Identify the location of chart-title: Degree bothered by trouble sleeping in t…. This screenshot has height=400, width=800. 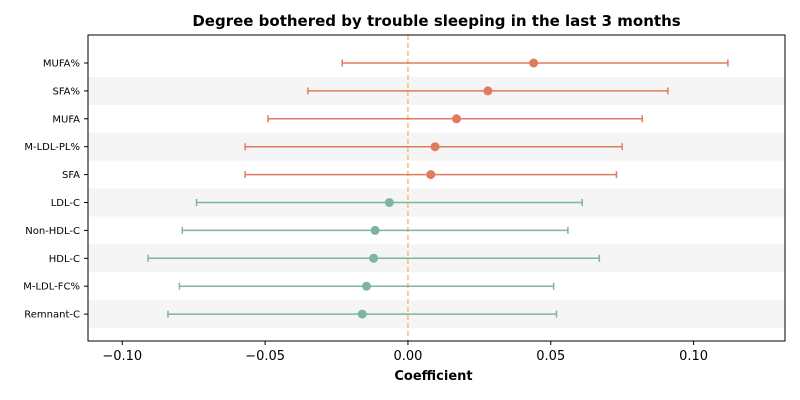
(436, 21).